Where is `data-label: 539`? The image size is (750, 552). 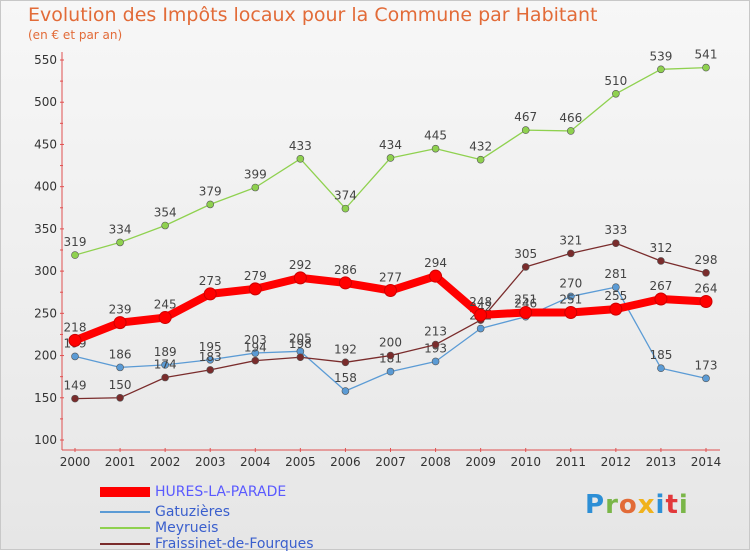
data-label: 539 is located at coordinates (660, 56).